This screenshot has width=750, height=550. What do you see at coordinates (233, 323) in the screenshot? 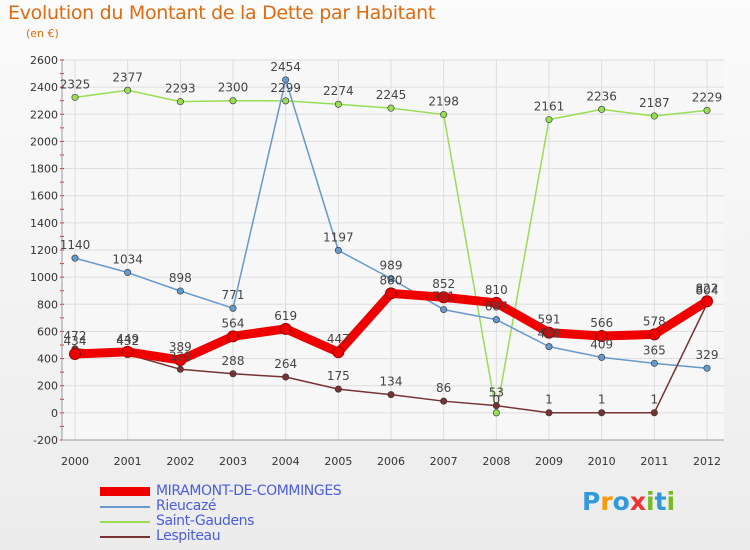
I see `data-label: 564` at bounding box center [233, 323].